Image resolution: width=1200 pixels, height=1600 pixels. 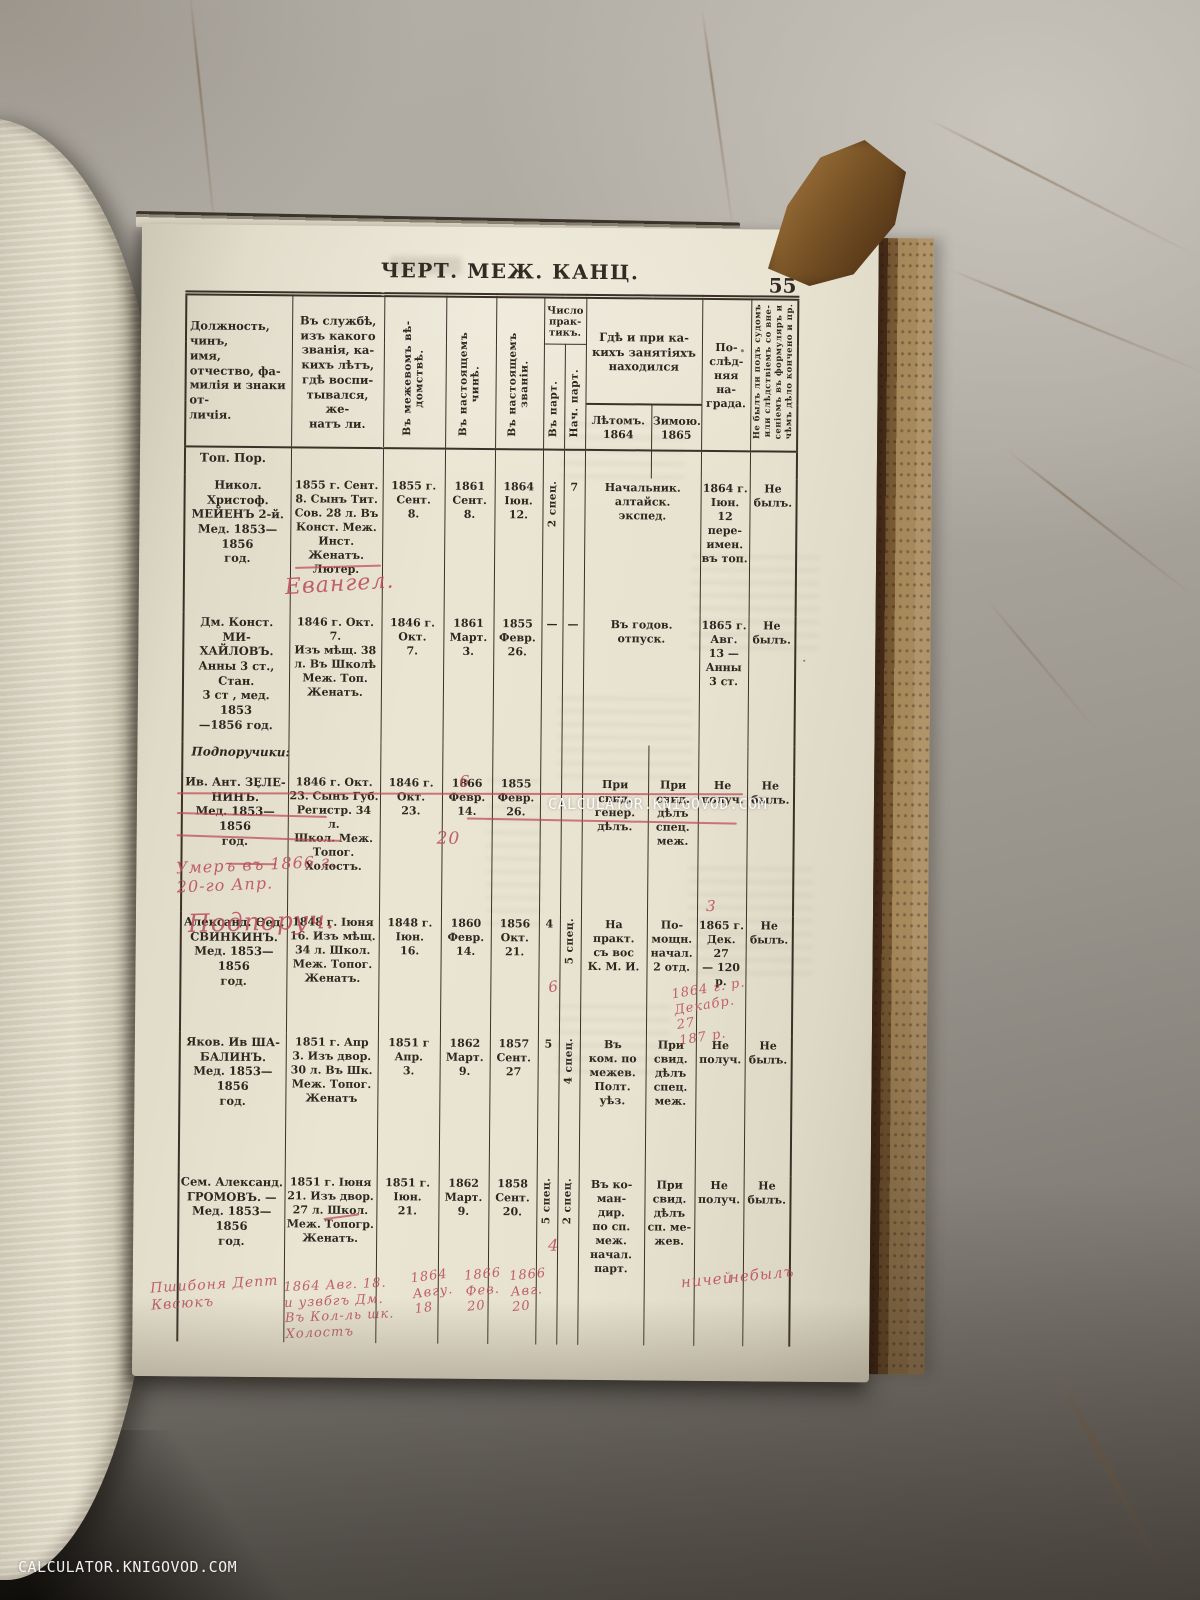 I want to click on watermark-bottom: CALCULATOR.KNIGOVOD.COM, so click(x=128, y=1567).